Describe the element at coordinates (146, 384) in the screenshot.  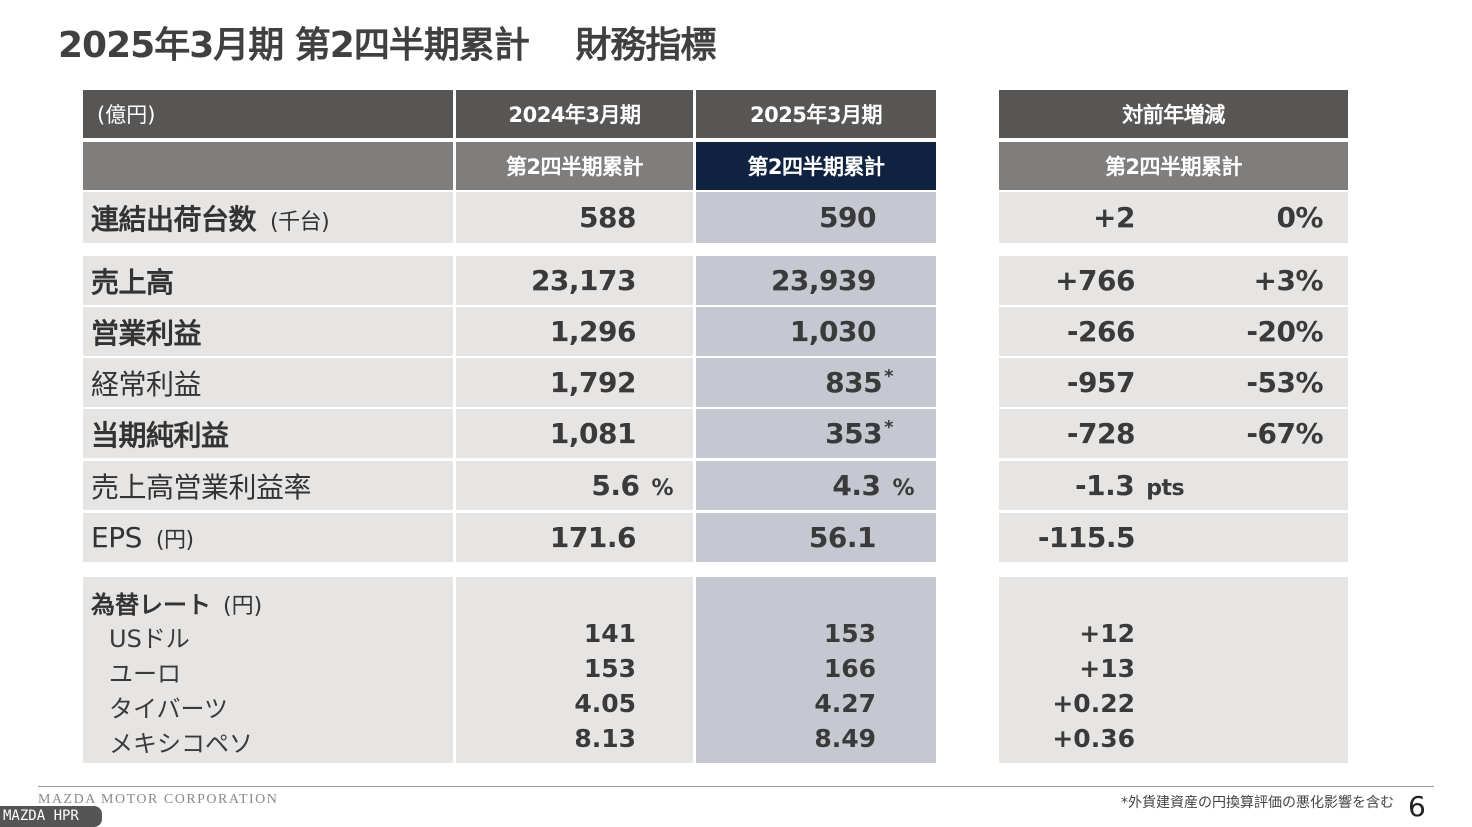
I see `metric-label: 経常利益` at that location.